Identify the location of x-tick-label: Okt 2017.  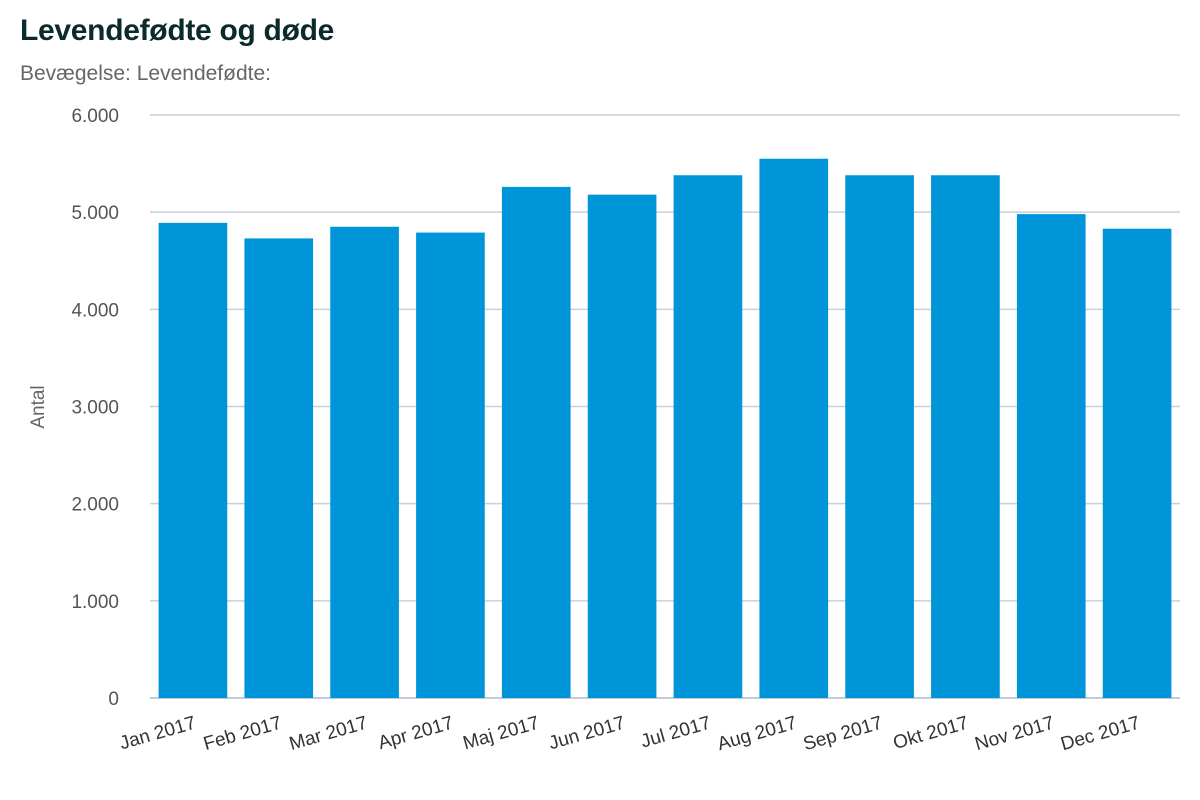
(931, 733).